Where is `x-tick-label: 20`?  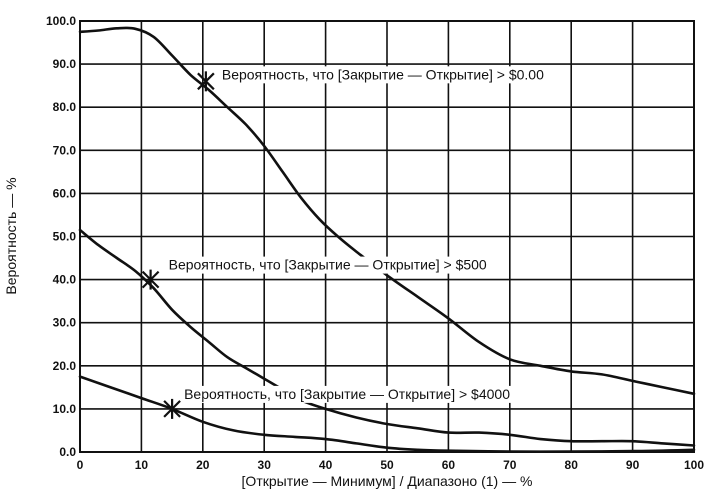 x-tick-label: 20 is located at coordinates (203, 465).